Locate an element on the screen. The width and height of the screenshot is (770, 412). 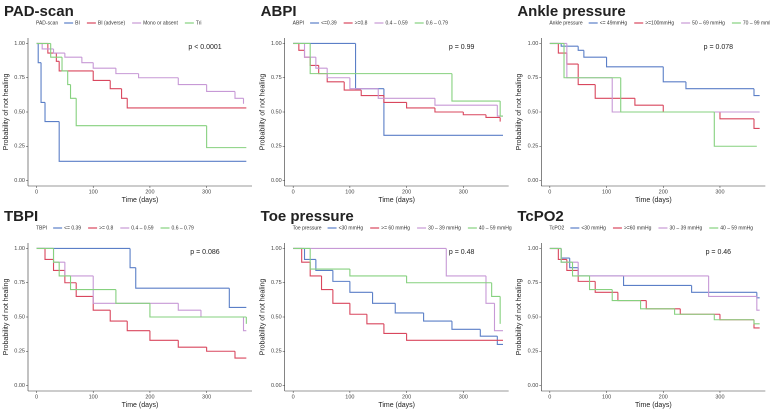
legend-label: 40 – 59 mmHg is located at coordinates (736, 228).